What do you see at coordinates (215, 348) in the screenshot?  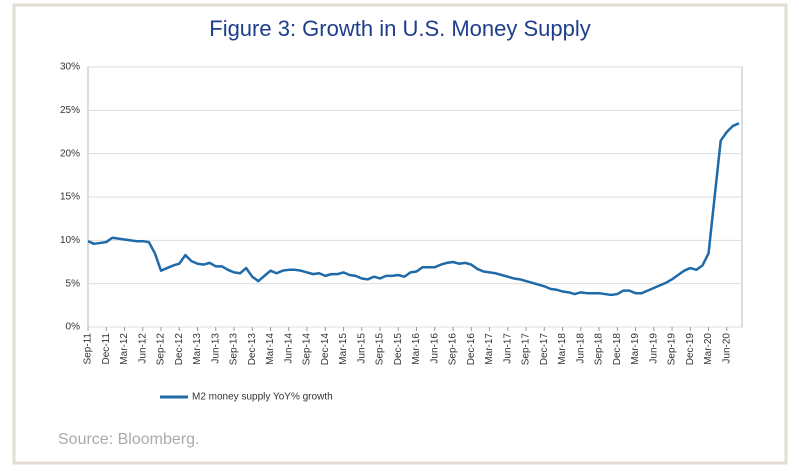 I see `x-tick-label: Jun-13` at bounding box center [215, 348].